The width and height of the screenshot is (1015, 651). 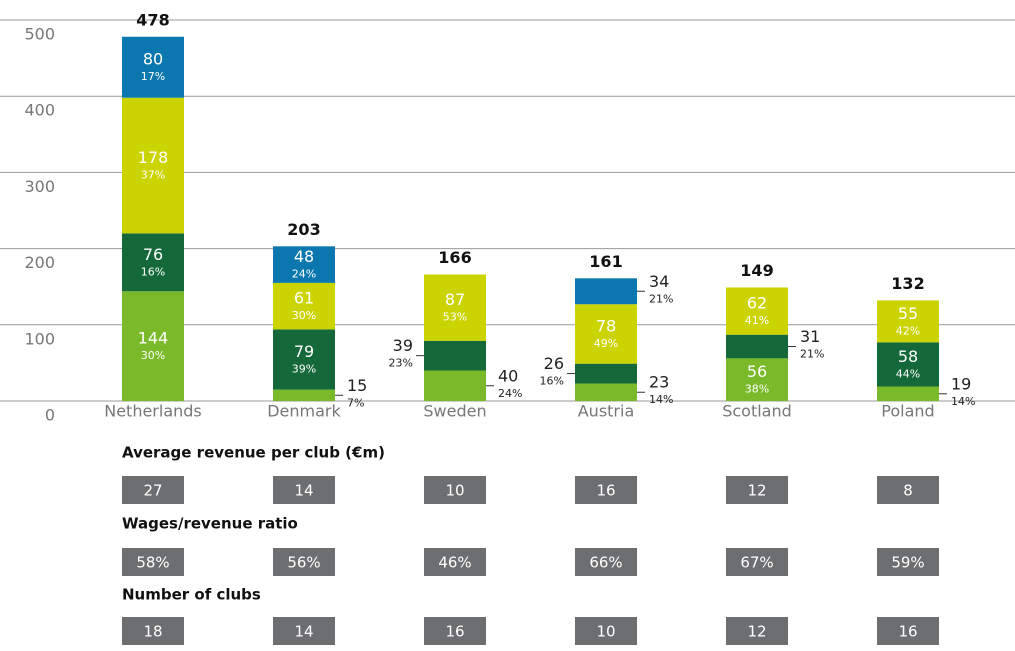 I want to click on segment-label: 26, so click(x=554, y=363).